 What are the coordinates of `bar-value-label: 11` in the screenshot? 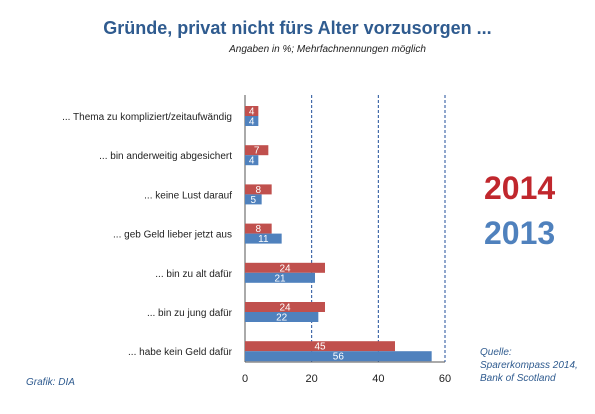 It's located at (263, 239).